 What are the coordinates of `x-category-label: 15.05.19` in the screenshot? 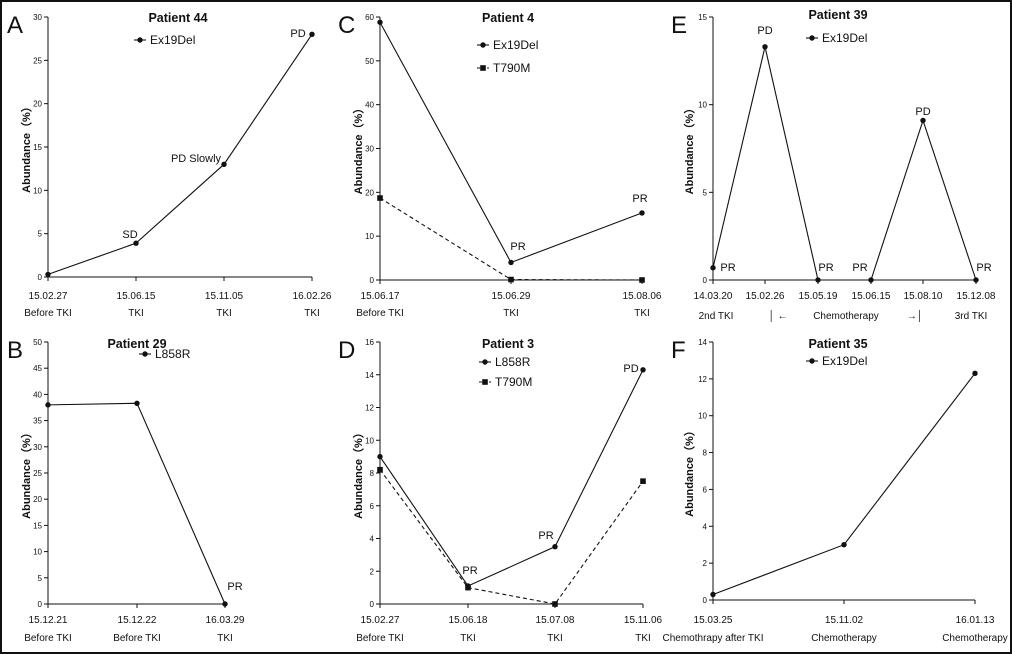 It's located at (818, 296).